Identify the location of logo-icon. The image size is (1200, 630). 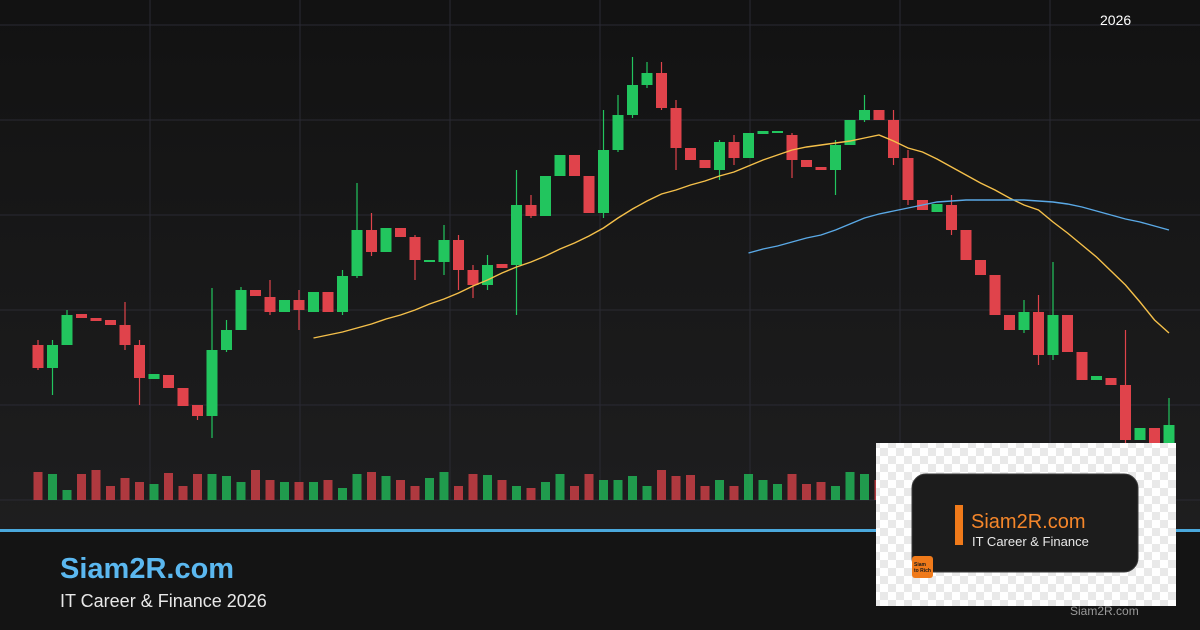
(922, 567).